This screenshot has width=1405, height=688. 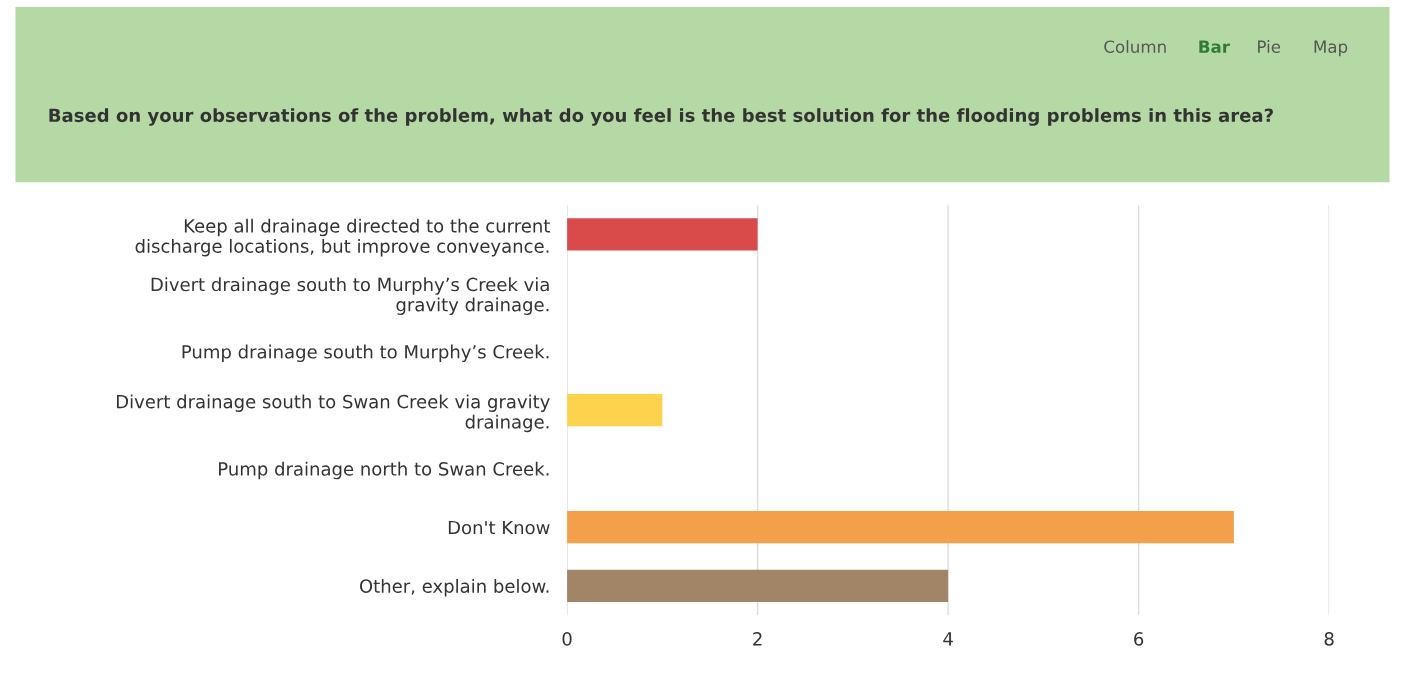 What do you see at coordinates (365, 353) in the screenshot?
I see `y-tick-label: Pump drainage south to Murphy’s Creek.` at bounding box center [365, 353].